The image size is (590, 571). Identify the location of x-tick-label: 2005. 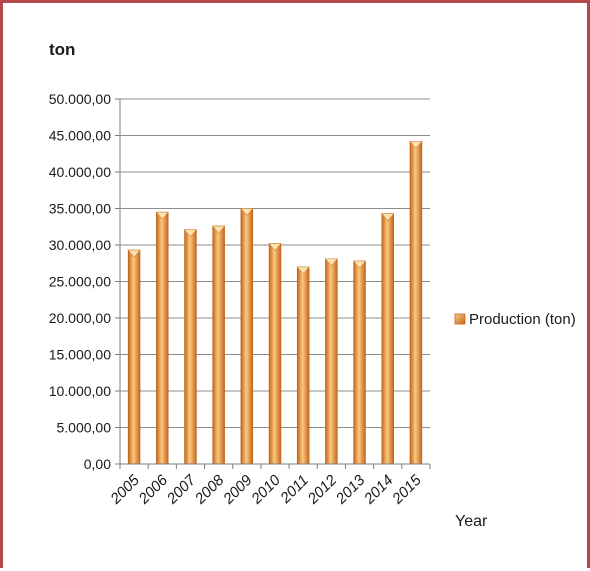
(125, 489).